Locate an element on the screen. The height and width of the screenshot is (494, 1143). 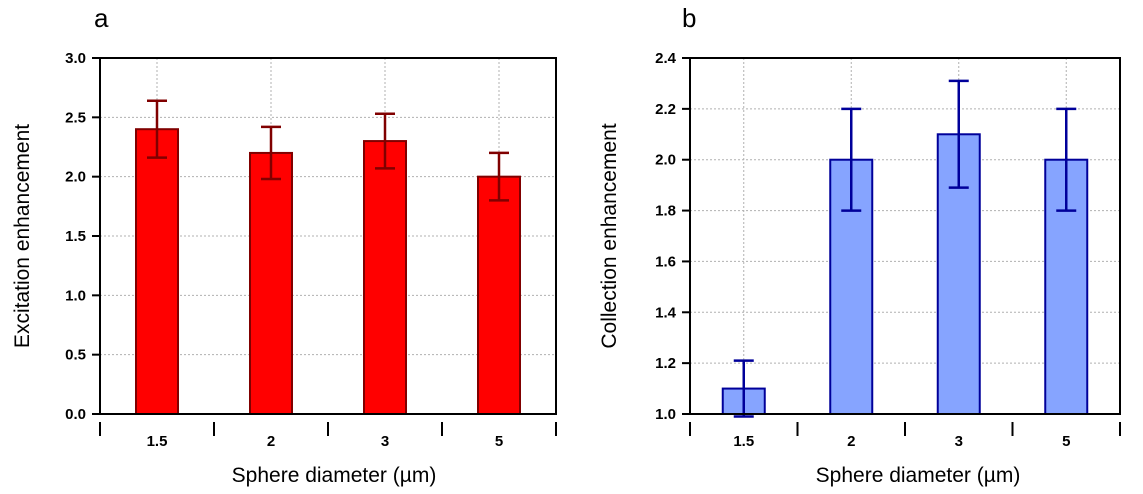
panel-a-y-tick-label: 0.5 is located at coordinates (75, 355).